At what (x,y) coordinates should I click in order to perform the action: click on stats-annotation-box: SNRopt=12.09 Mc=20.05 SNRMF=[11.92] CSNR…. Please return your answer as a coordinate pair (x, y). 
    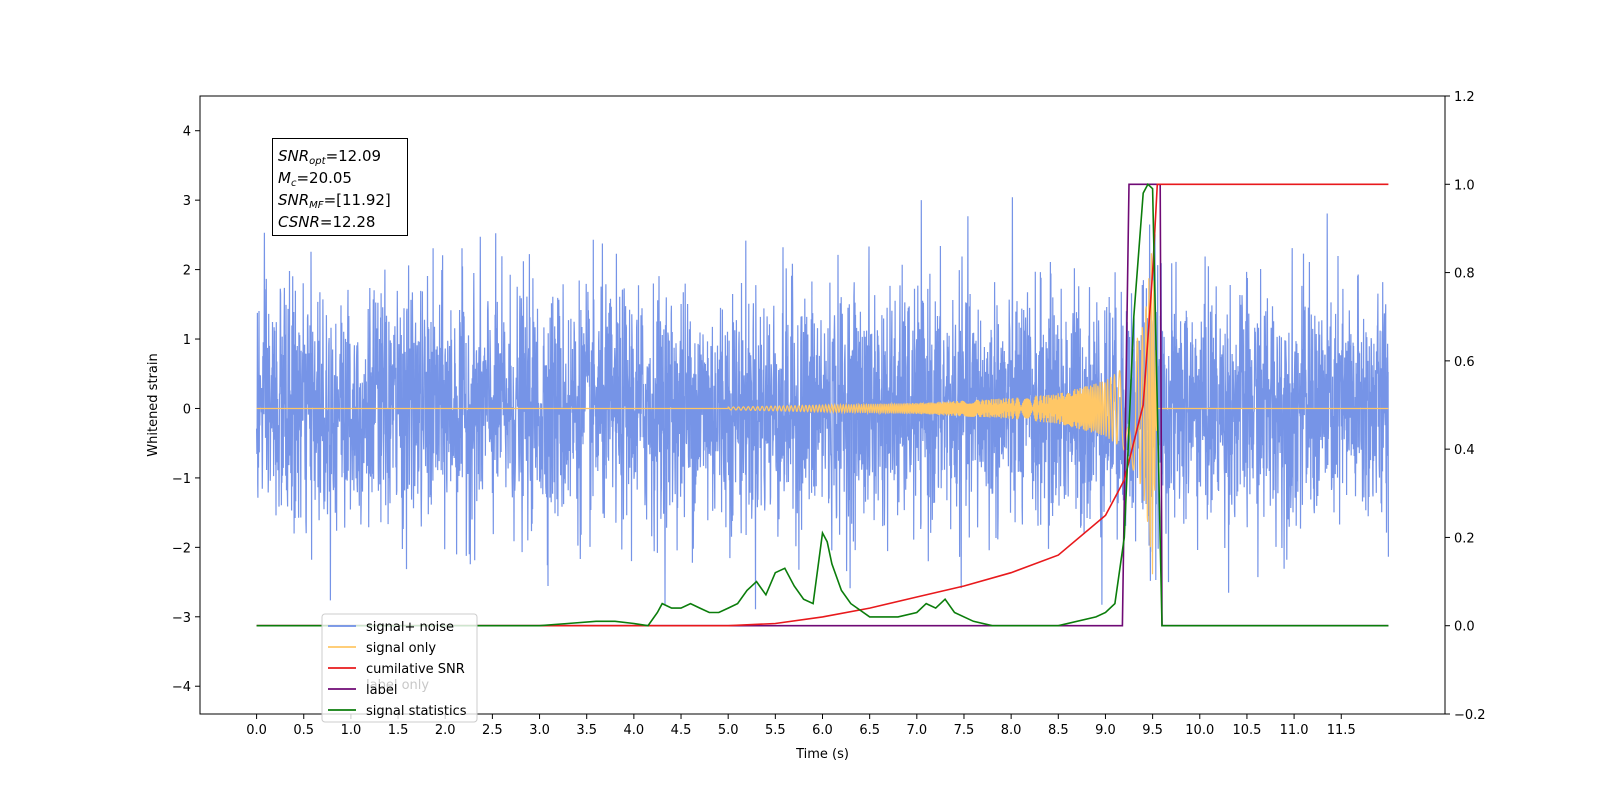
    Looking at the image, I should click on (340, 187).